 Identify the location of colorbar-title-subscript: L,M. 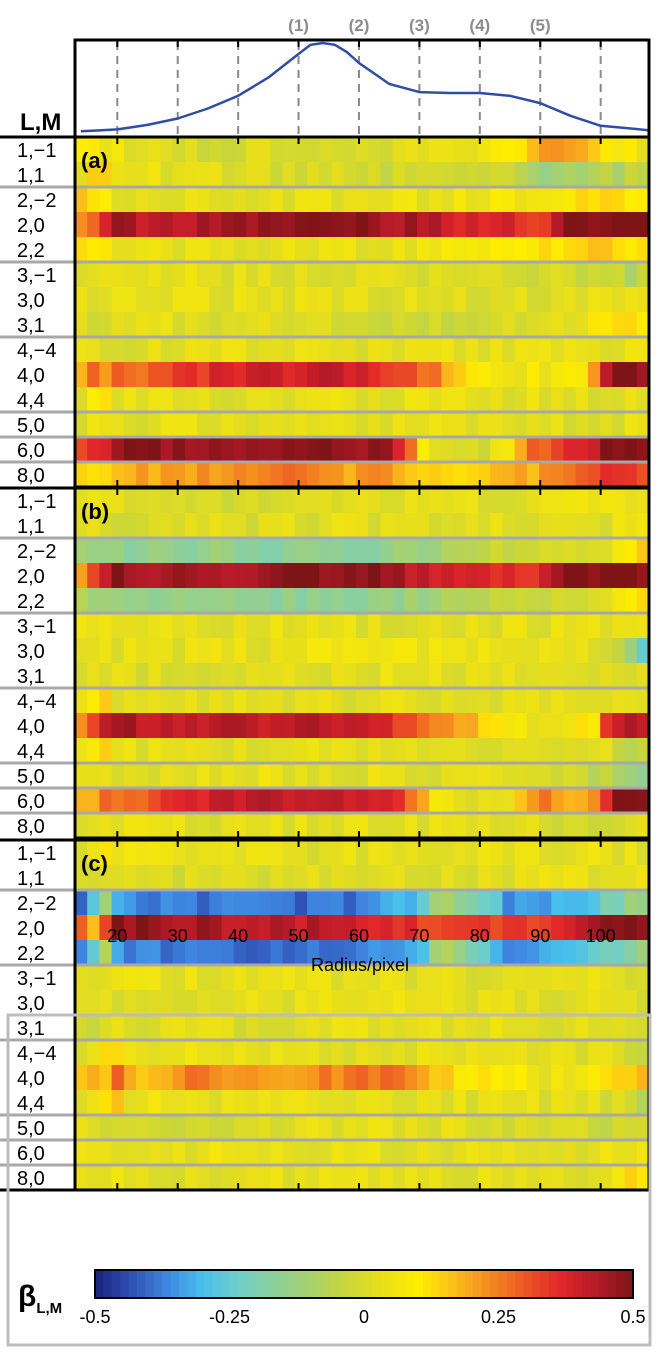
(49, 1308).